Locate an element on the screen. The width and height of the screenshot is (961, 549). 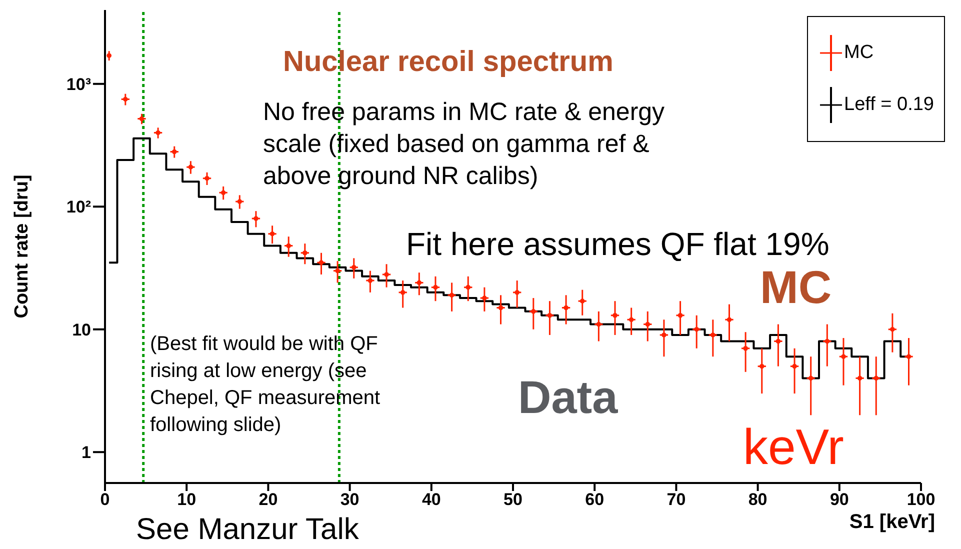
x-tick-label: 20 is located at coordinates (268, 500).